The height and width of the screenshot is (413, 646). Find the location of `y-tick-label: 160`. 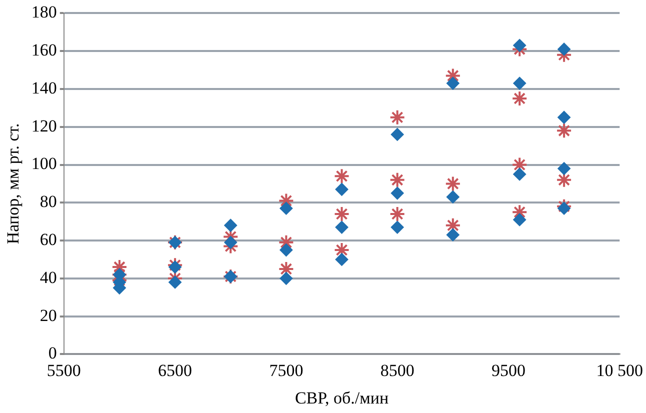

y-tick-label: 160 is located at coordinates (44, 50).